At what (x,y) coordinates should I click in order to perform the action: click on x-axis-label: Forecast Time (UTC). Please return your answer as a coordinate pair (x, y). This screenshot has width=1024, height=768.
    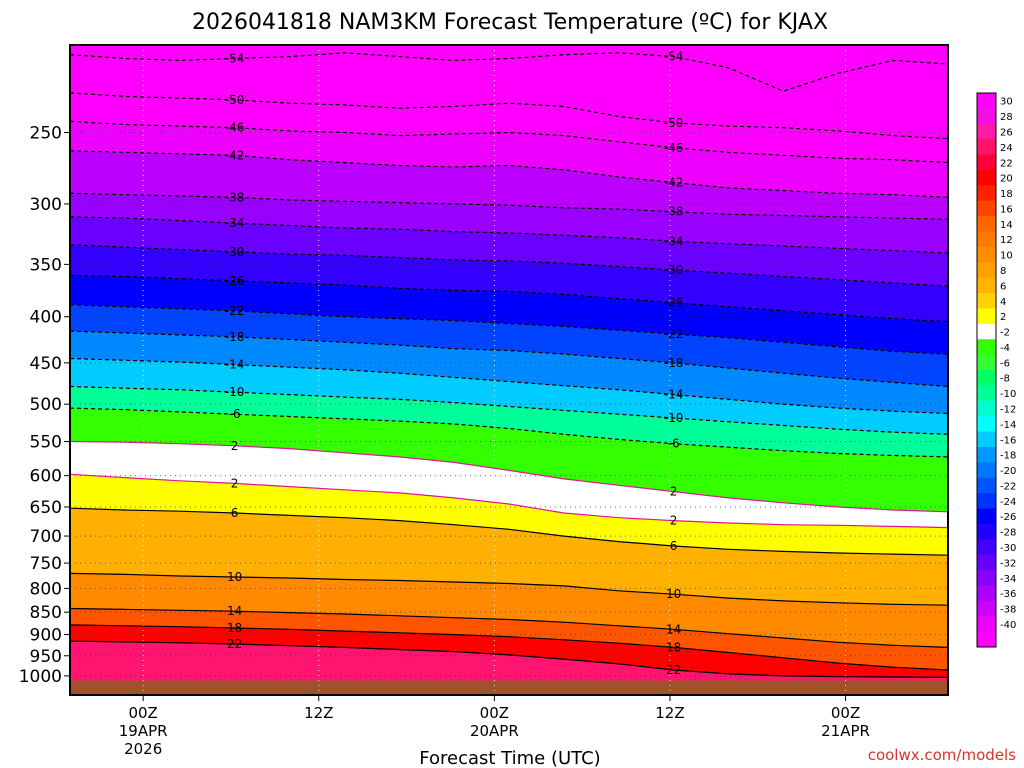
    Looking at the image, I should click on (509, 758).